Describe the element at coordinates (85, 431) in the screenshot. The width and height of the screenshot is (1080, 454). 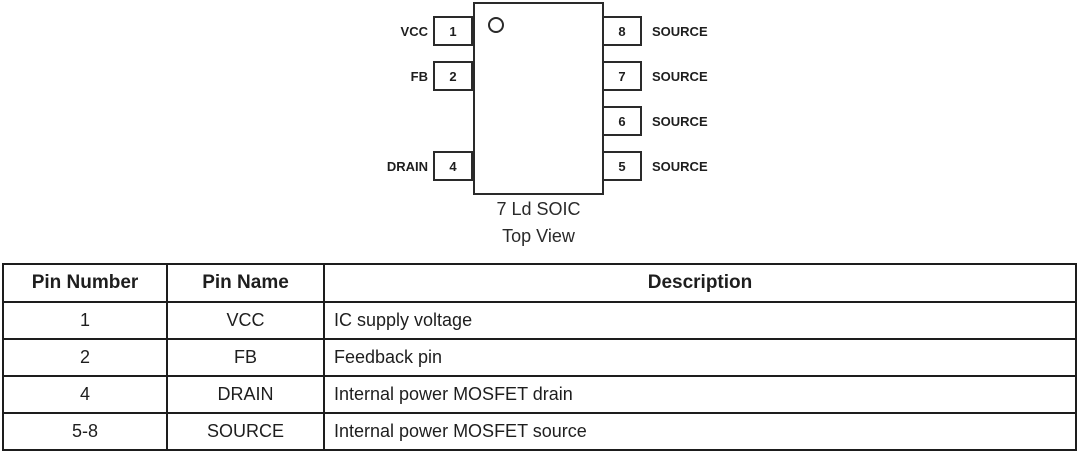
I see `cell-pin-number: 5-8` at that location.